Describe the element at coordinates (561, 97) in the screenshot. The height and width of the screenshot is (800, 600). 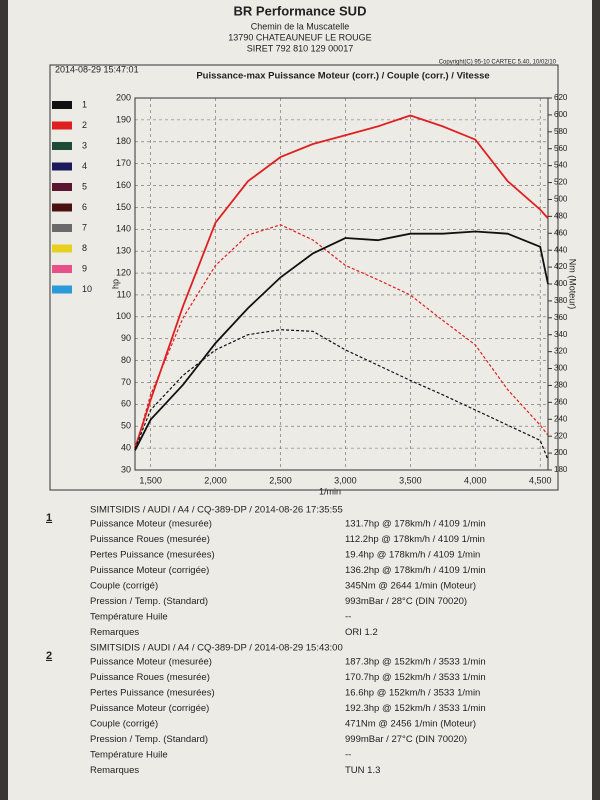
I see `y2-tick-label: 620` at that location.